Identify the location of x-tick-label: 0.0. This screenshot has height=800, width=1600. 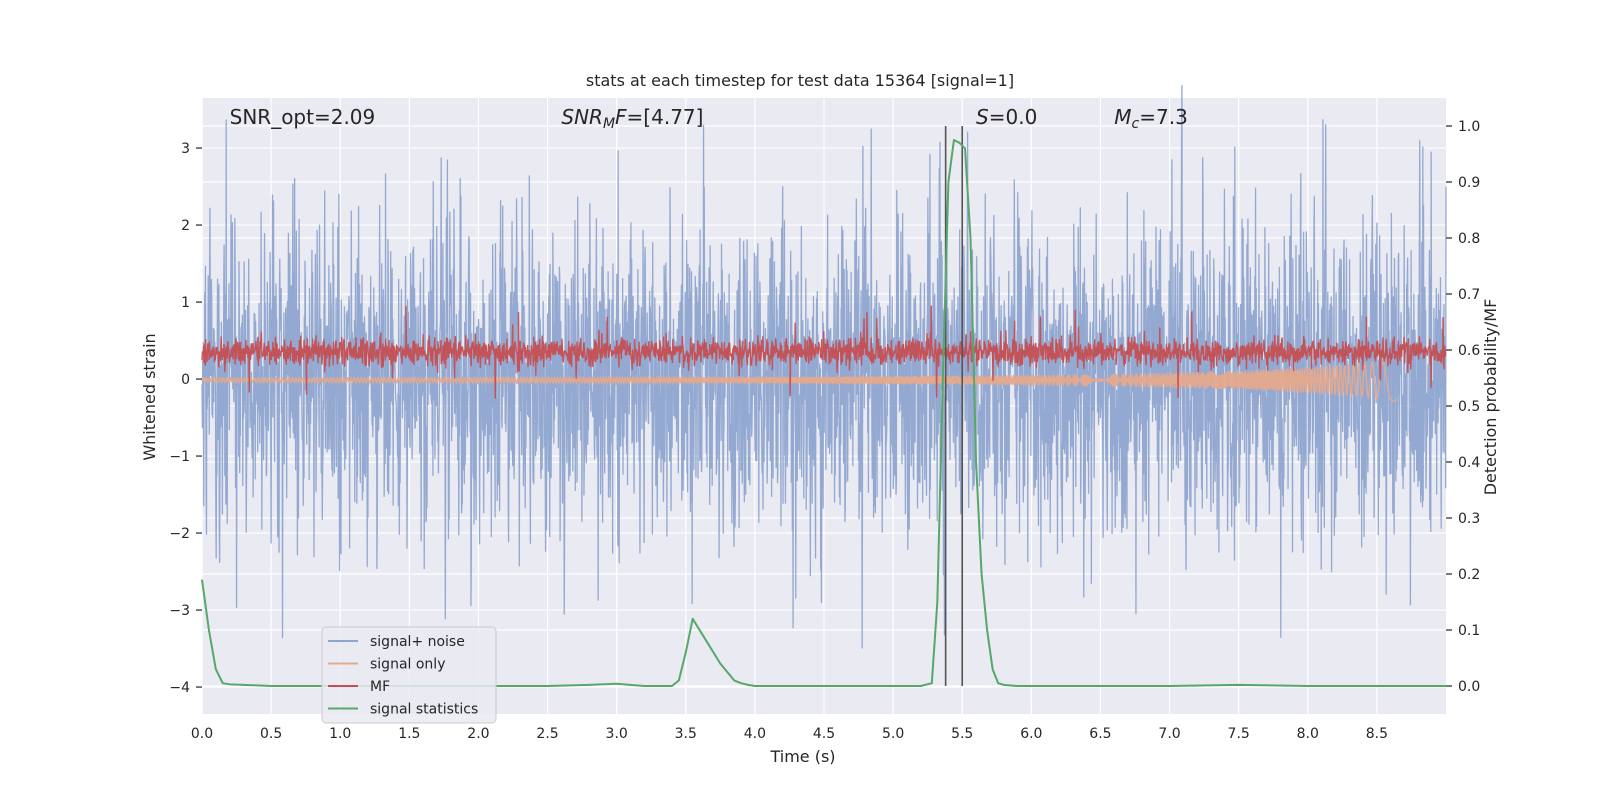
(202, 734).